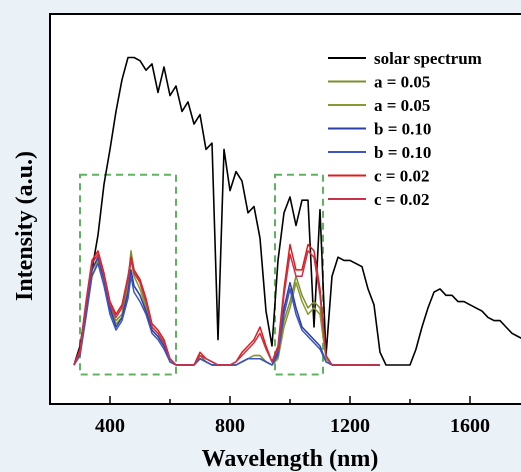 Image resolution: width=521 pixels, height=472 pixels. I want to click on legend-label-5: c = 0.02, so click(401, 176).